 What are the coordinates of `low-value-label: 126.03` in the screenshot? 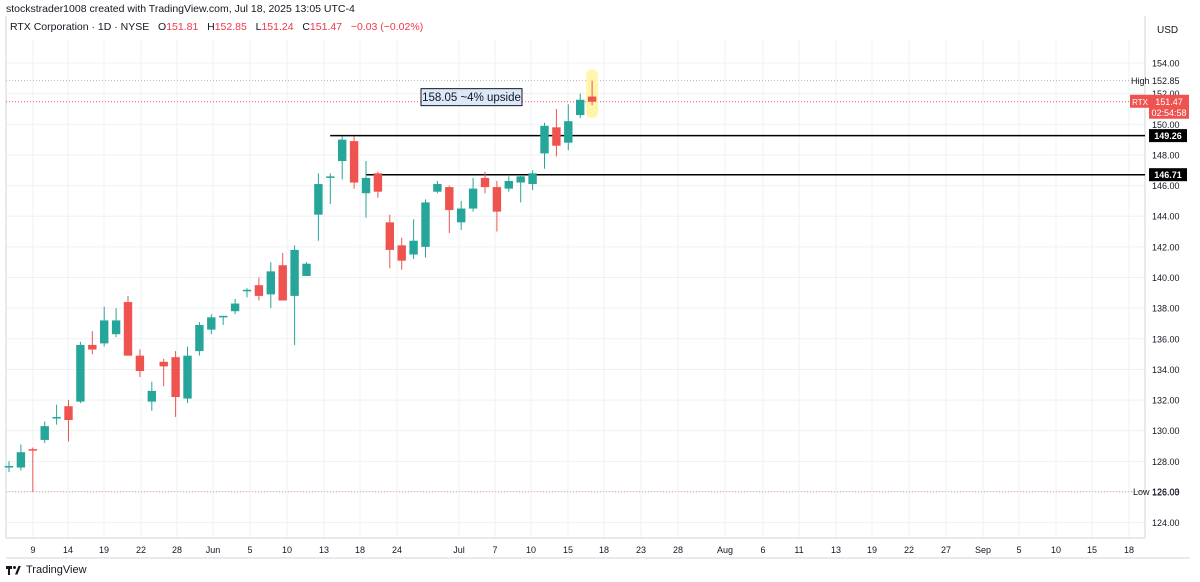 It's located at (1166, 492).